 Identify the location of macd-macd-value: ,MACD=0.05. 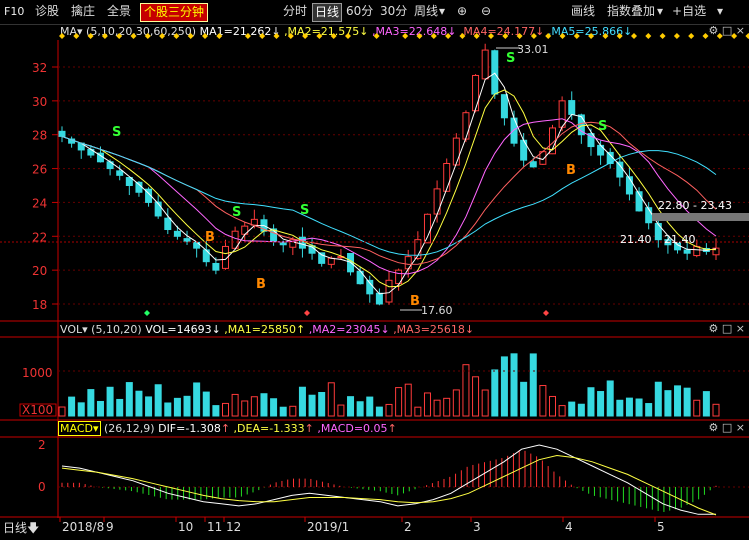
(352, 428).